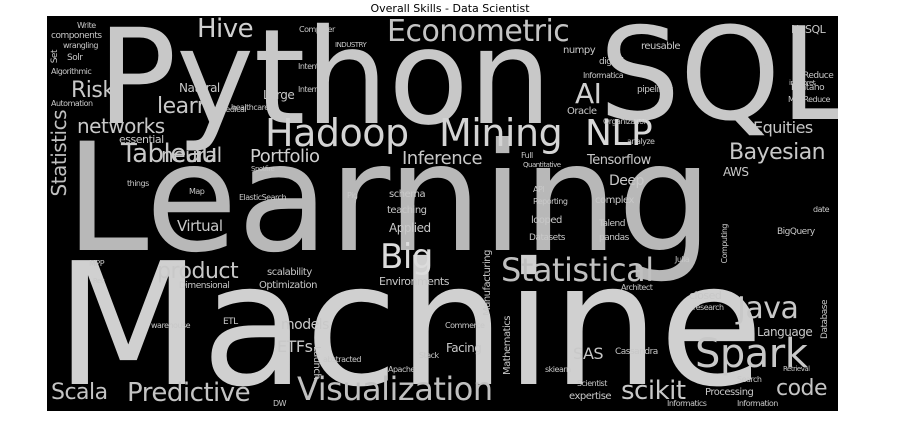 The width and height of the screenshot is (900, 447). Describe the element at coordinates (75, 58) in the screenshot. I see `word-solr: Solr` at that location.